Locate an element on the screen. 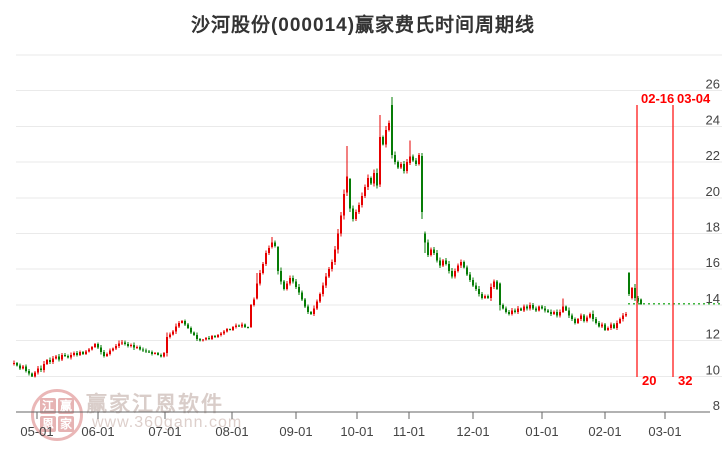  y-axis-label: 12 is located at coordinates (713, 334).